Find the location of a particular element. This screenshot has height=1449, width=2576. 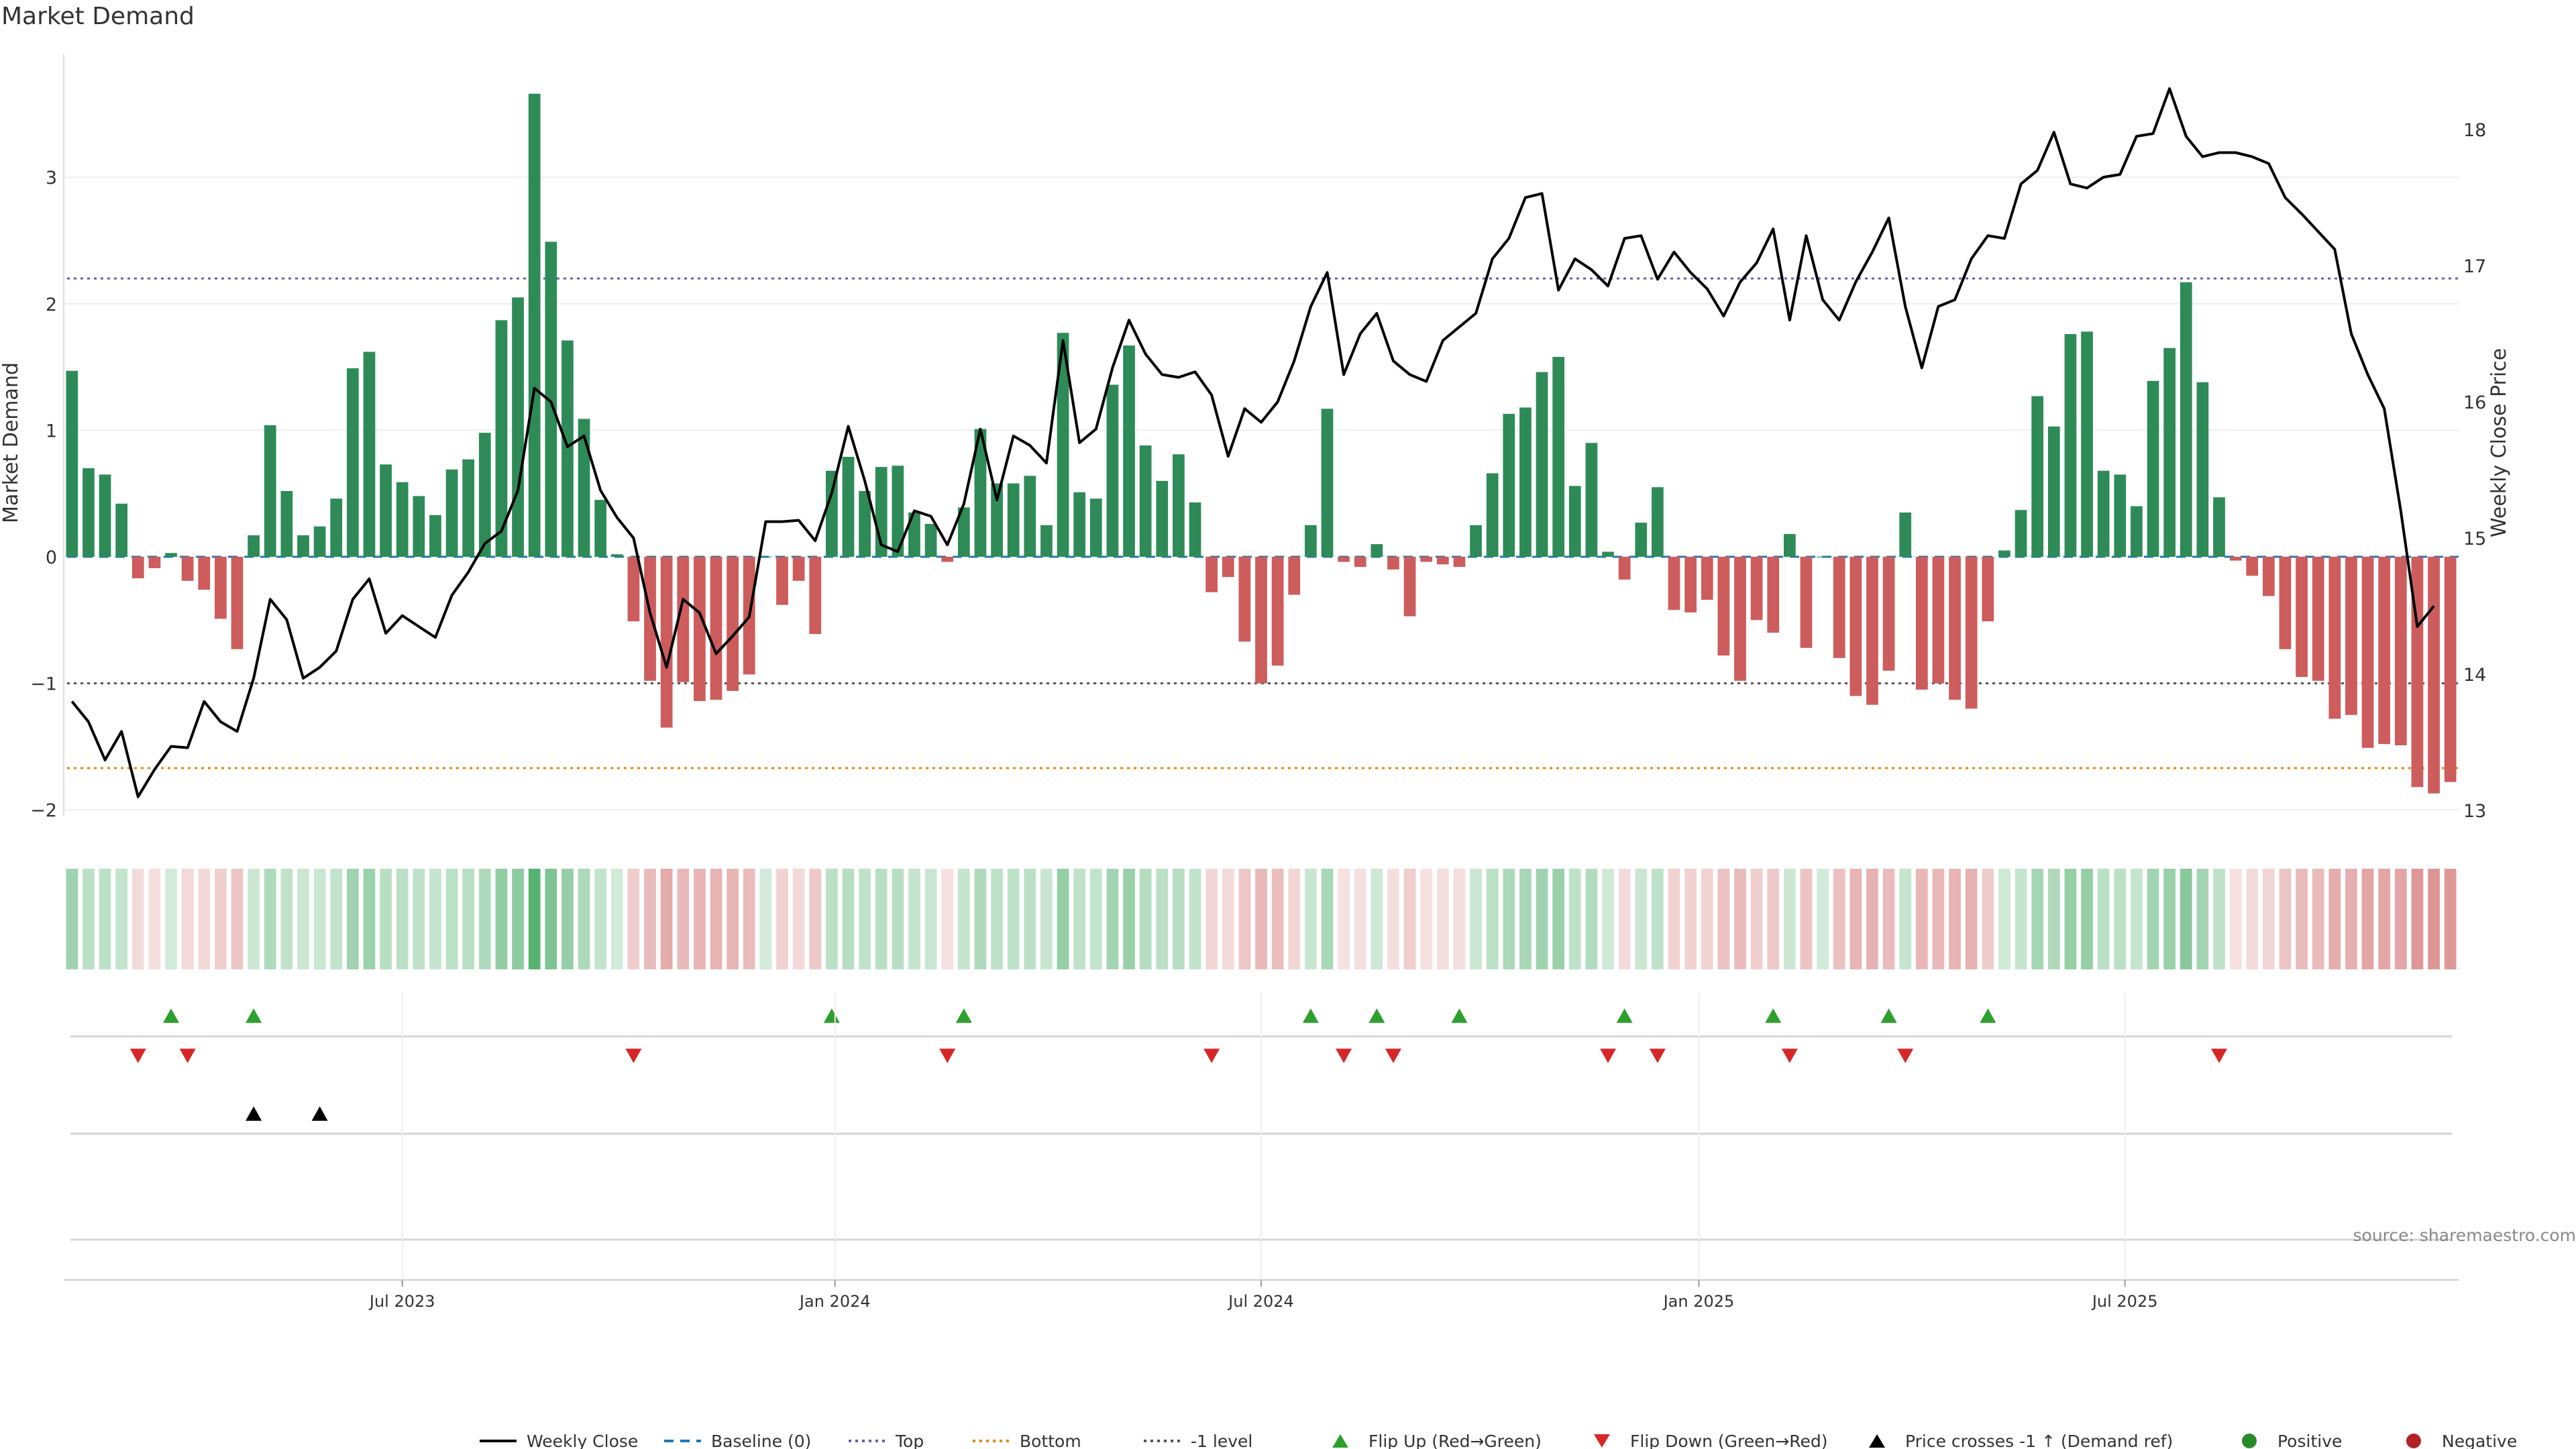

legend-swatch-price-cross is located at coordinates (1877, 1441).